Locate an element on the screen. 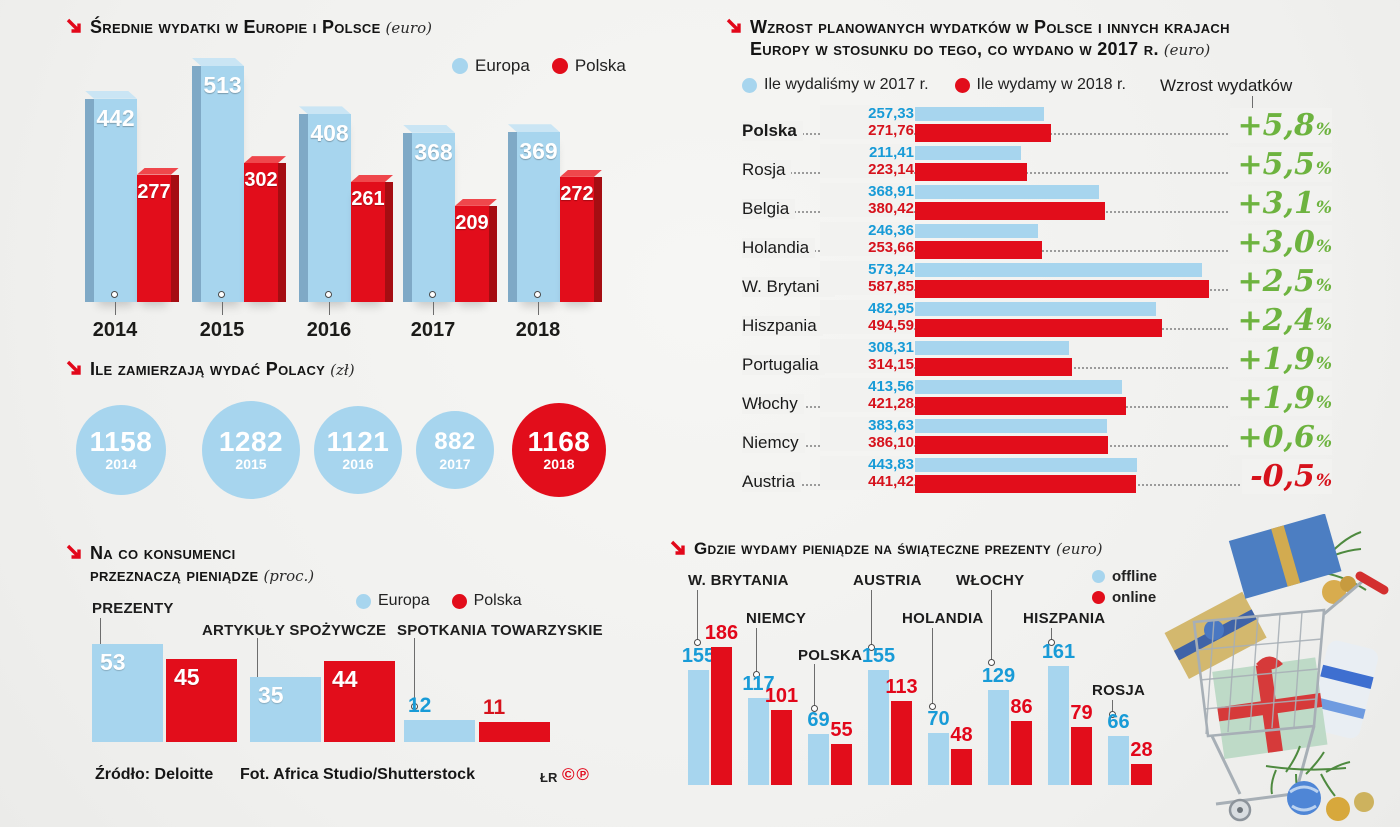  country-holandia: Holandia is located at coordinates (943, 618).